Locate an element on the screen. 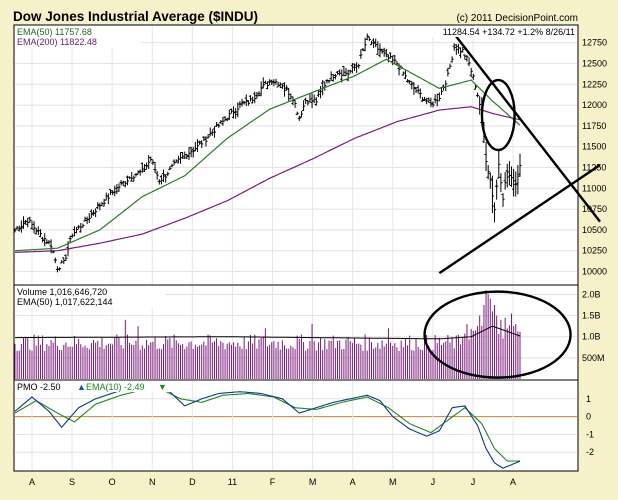  pmo-tick-label: 0 is located at coordinates (588, 417).